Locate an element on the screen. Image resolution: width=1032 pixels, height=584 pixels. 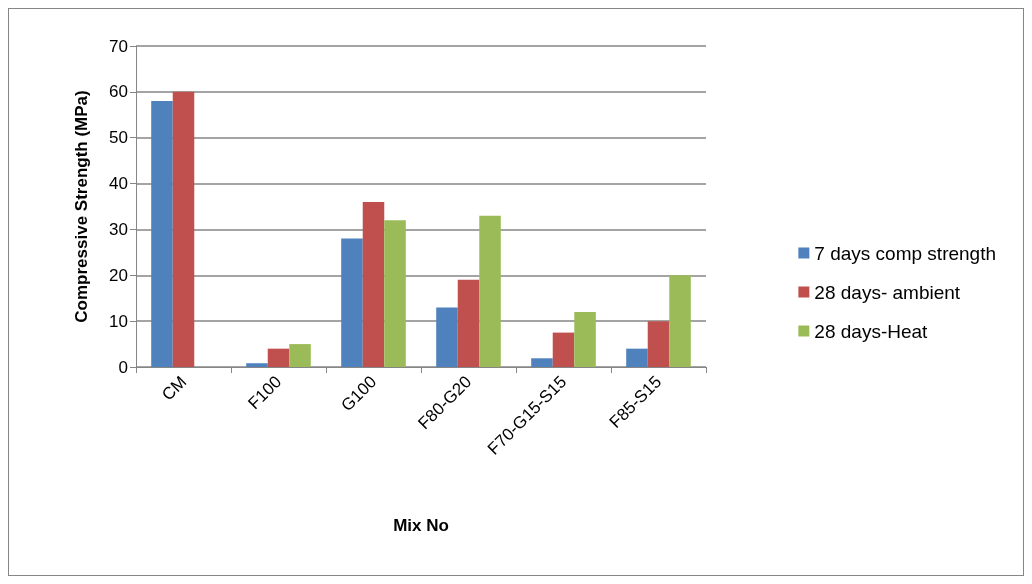
y-tick-label: 10 is located at coordinates (118, 321).